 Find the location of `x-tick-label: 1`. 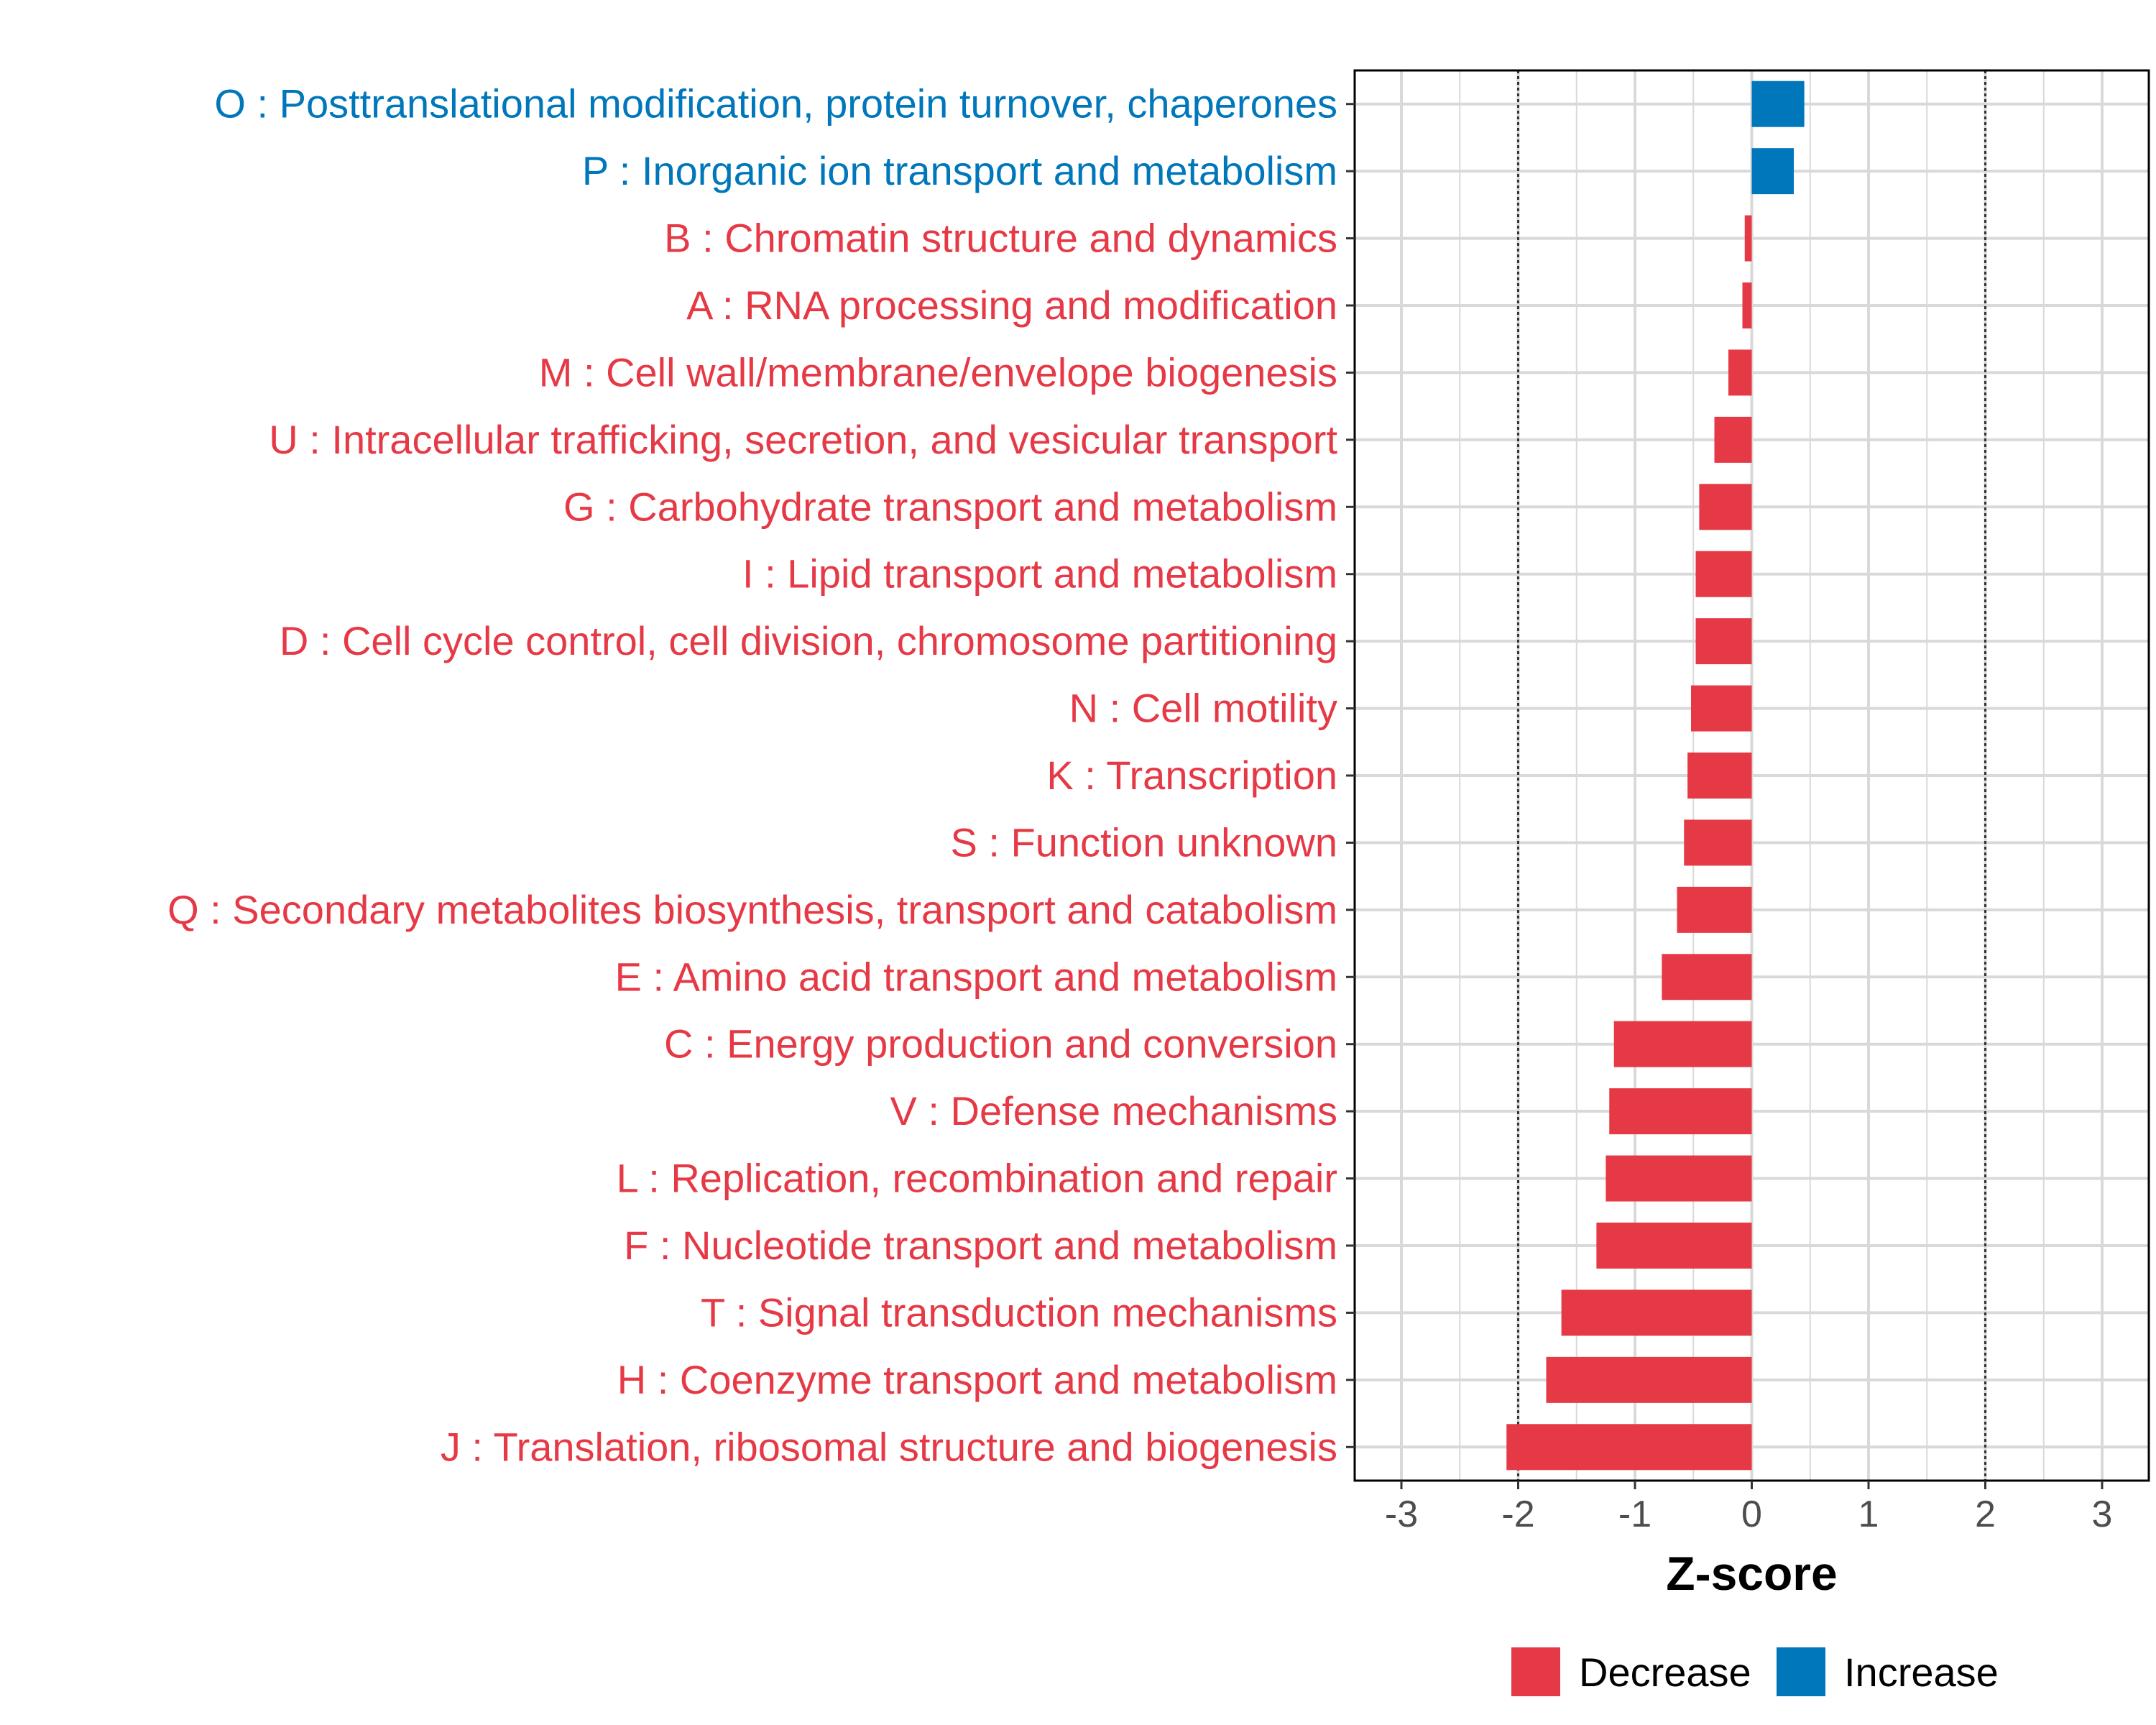

x-tick-label: 1 is located at coordinates (1869, 1514).